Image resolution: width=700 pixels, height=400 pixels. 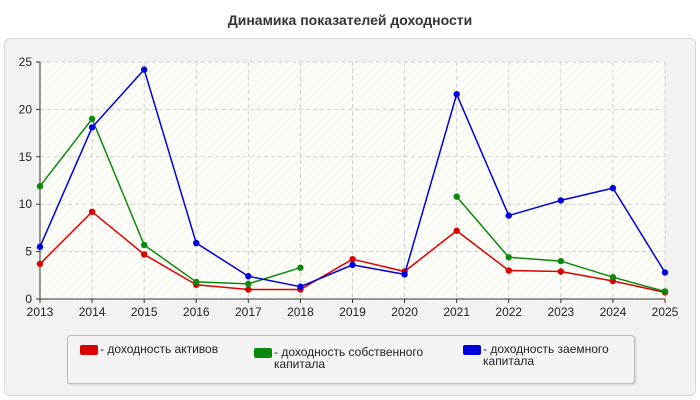 What do you see at coordinates (89, 350) in the screenshot?
I see `legend-swatch-assets` at bounding box center [89, 350].